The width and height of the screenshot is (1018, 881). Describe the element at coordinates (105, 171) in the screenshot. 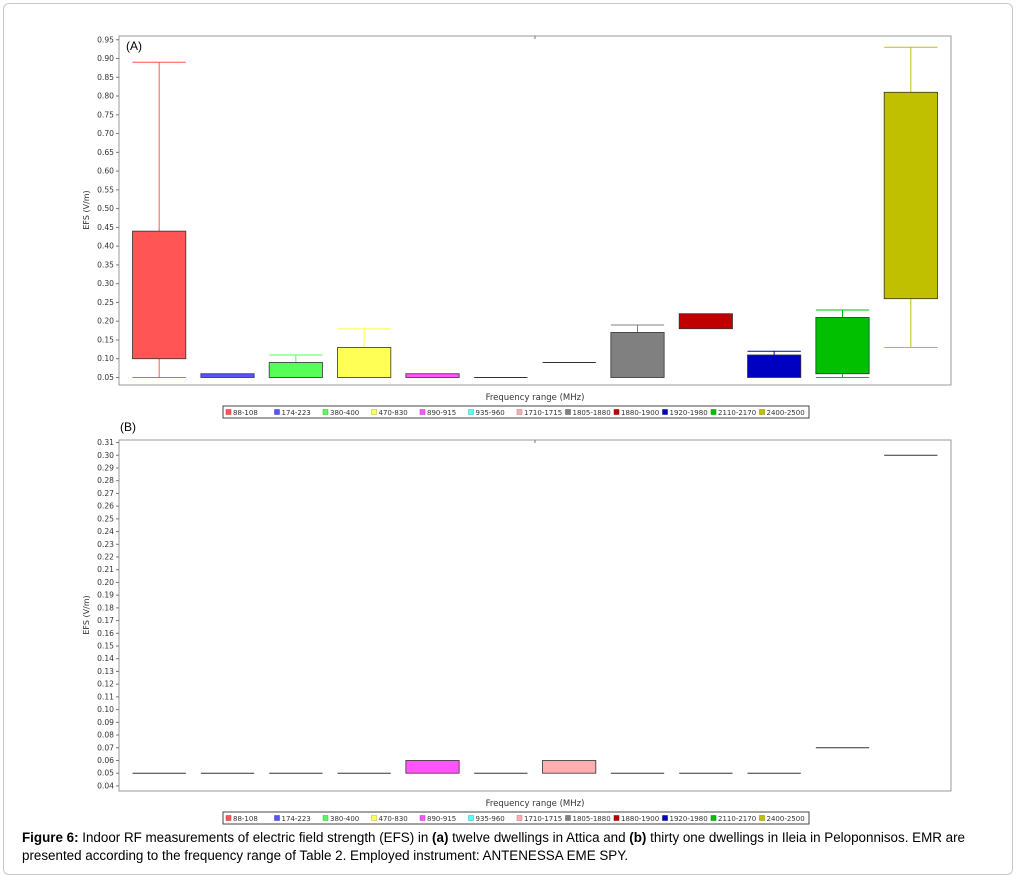

I see `y-tick-label: 0.60` at that location.